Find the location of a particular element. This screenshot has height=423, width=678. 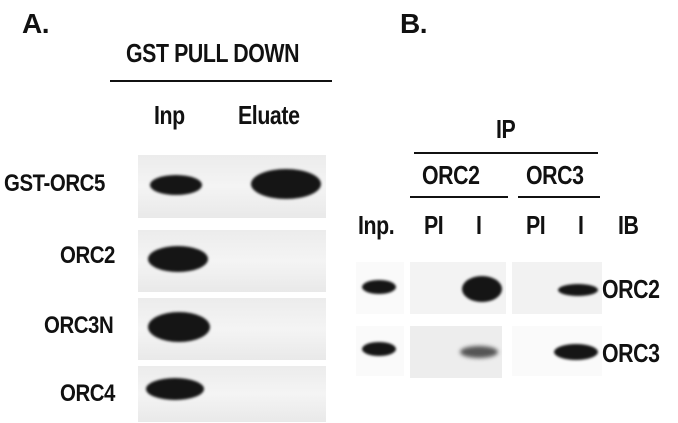

ip-blot-orc3-ip1 is located at coordinates (456, 352).